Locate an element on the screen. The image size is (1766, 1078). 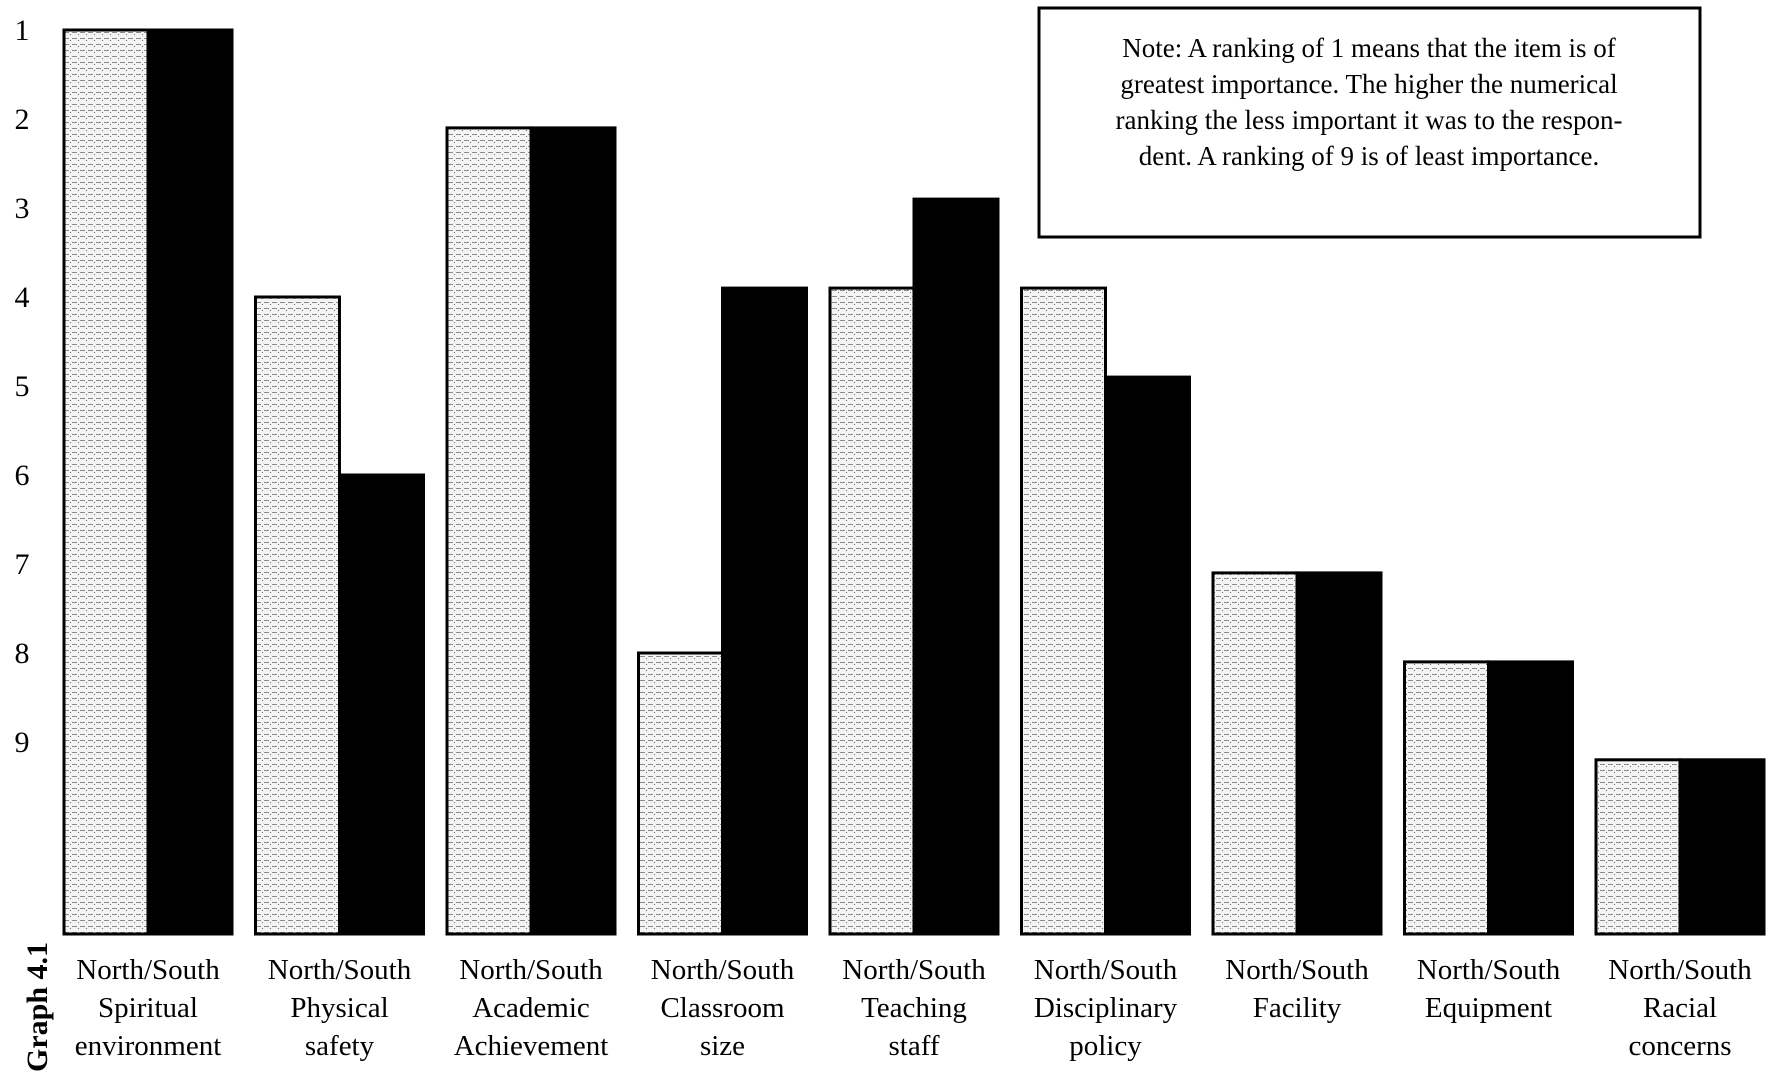
category-label: Physical is located at coordinates (339, 1008).